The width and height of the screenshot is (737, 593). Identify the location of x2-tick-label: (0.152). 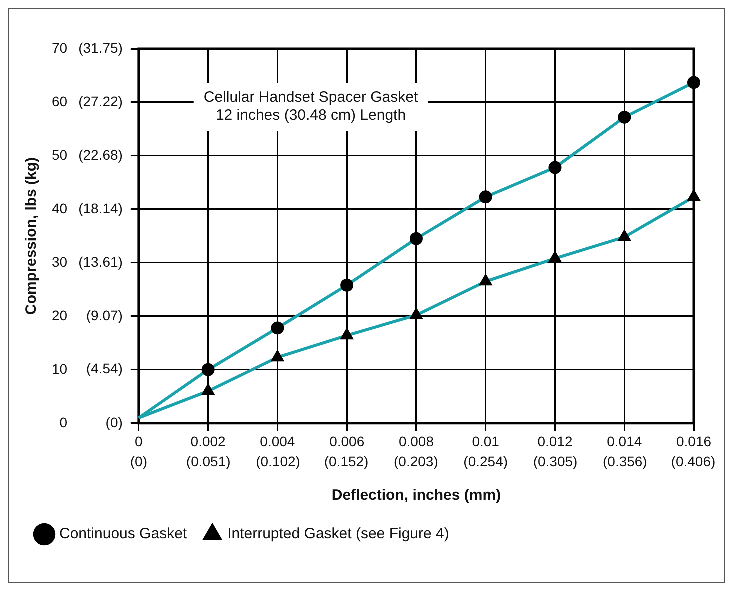
(346, 461).